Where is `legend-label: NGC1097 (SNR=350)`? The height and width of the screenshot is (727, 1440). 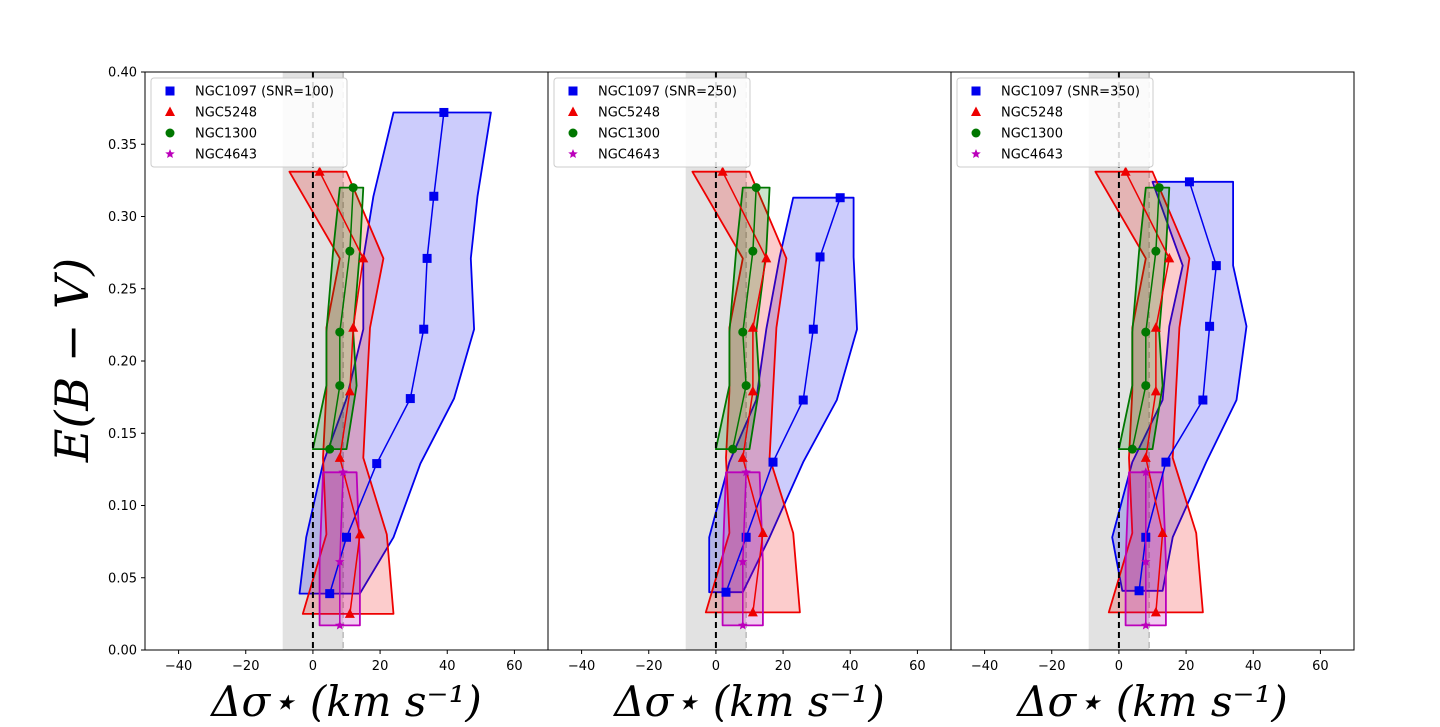
legend-label: NGC1097 (SNR=350) is located at coordinates (1070, 92).